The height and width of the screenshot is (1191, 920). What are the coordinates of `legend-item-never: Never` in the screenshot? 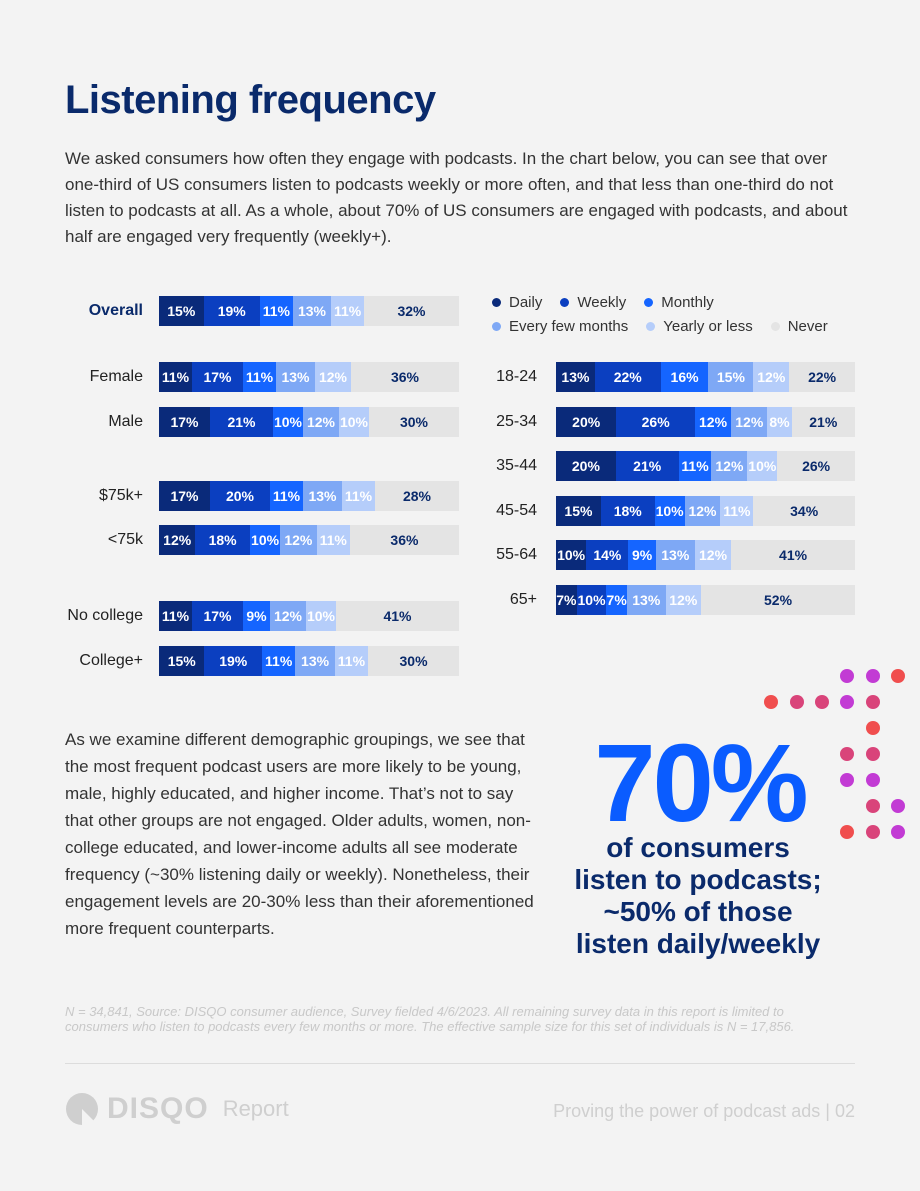 It's located at (799, 326).